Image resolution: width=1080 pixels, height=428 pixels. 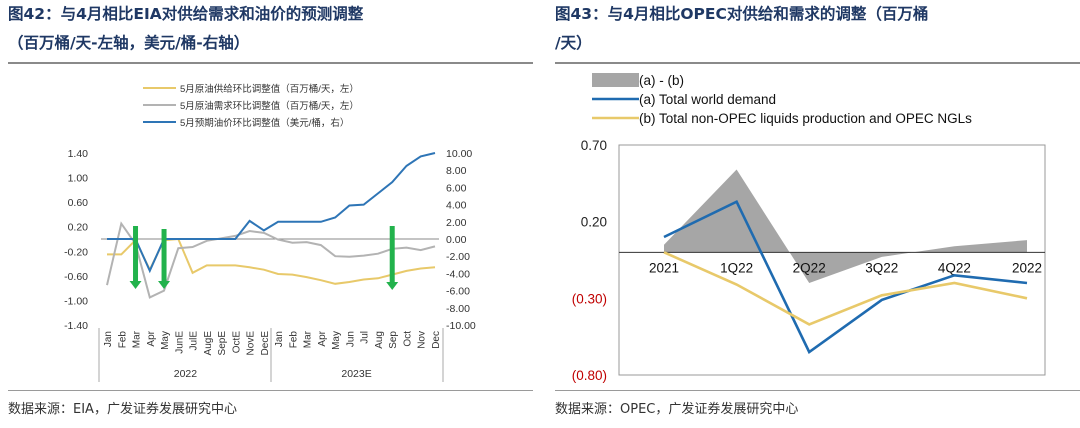 What do you see at coordinates (456, 240) in the screenshot?
I see `y-right-tick: 0.00` at bounding box center [456, 240].